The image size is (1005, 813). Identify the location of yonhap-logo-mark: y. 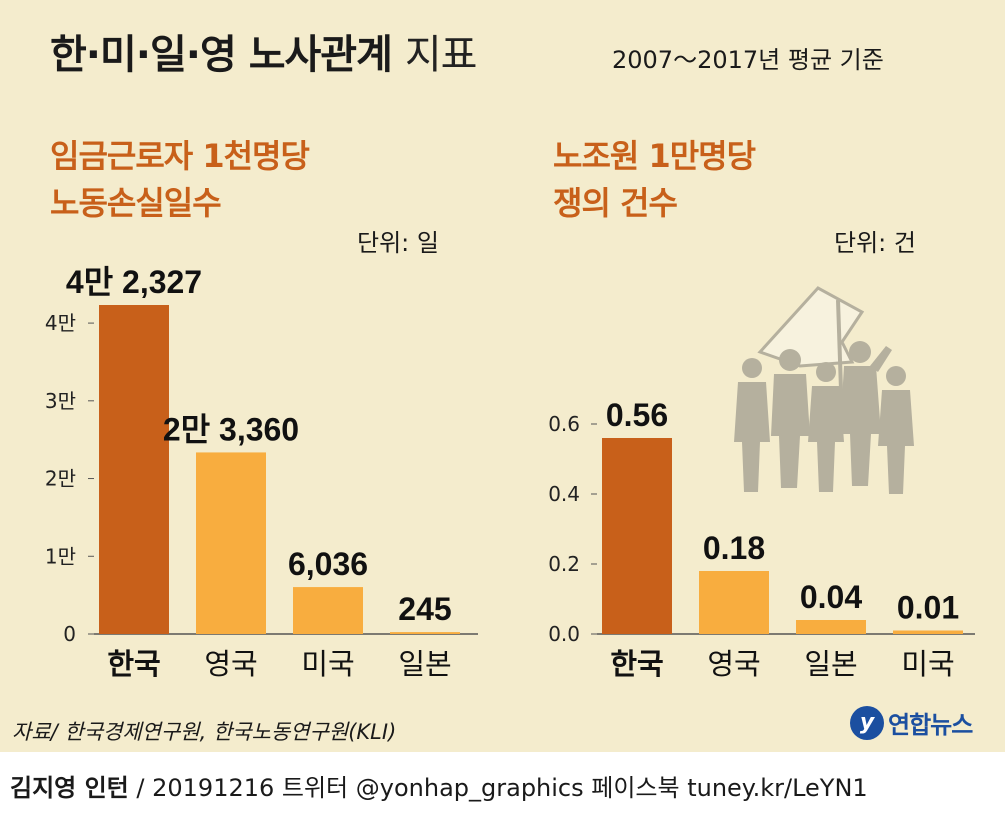
(867, 722).